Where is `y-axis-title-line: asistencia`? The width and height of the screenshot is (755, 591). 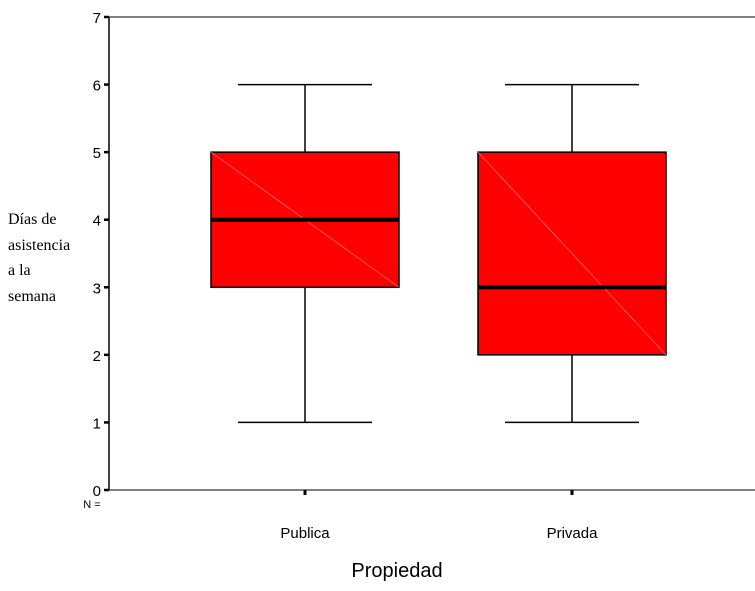
y-axis-title-line: asistencia is located at coordinates (39, 245).